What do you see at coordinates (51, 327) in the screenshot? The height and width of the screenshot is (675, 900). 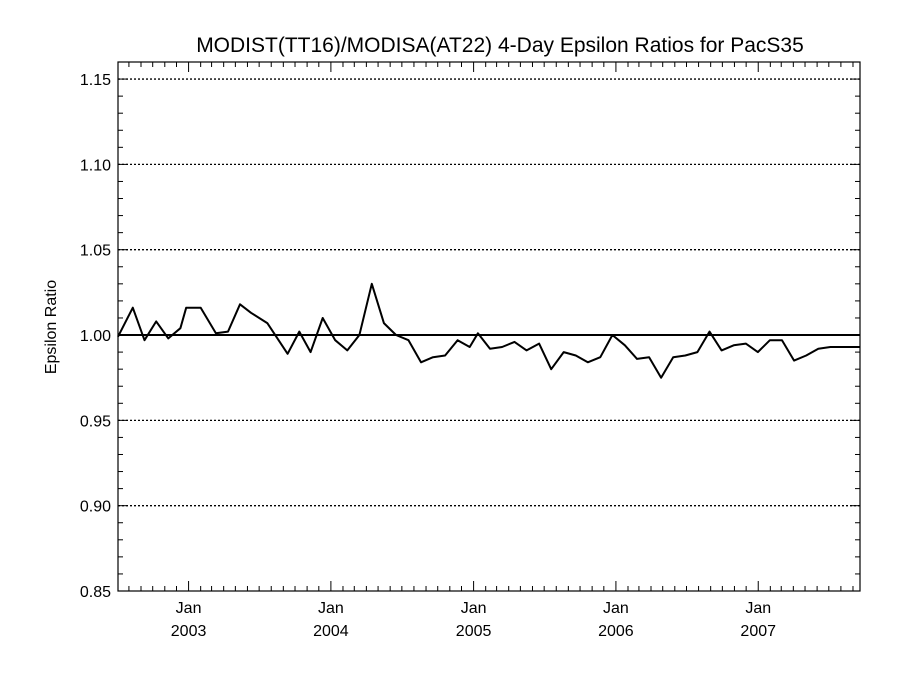 I see `y-axis-label: Epsilon Ratio` at bounding box center [51, 327].